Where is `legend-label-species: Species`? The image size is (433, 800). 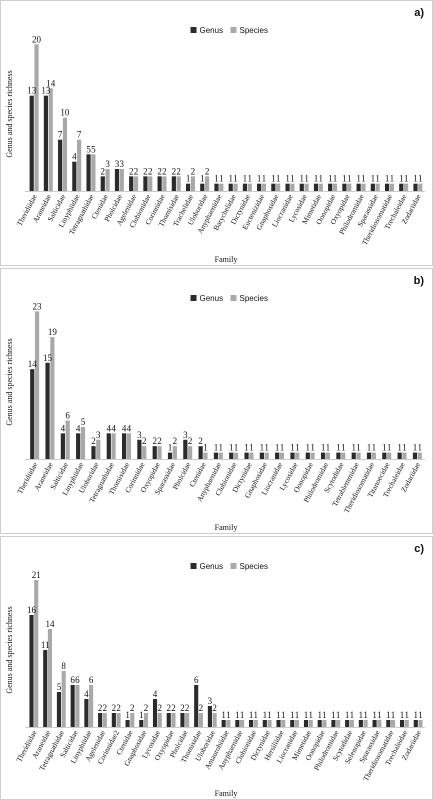
legend-label-species: Species is located at coordinates (254, 30).